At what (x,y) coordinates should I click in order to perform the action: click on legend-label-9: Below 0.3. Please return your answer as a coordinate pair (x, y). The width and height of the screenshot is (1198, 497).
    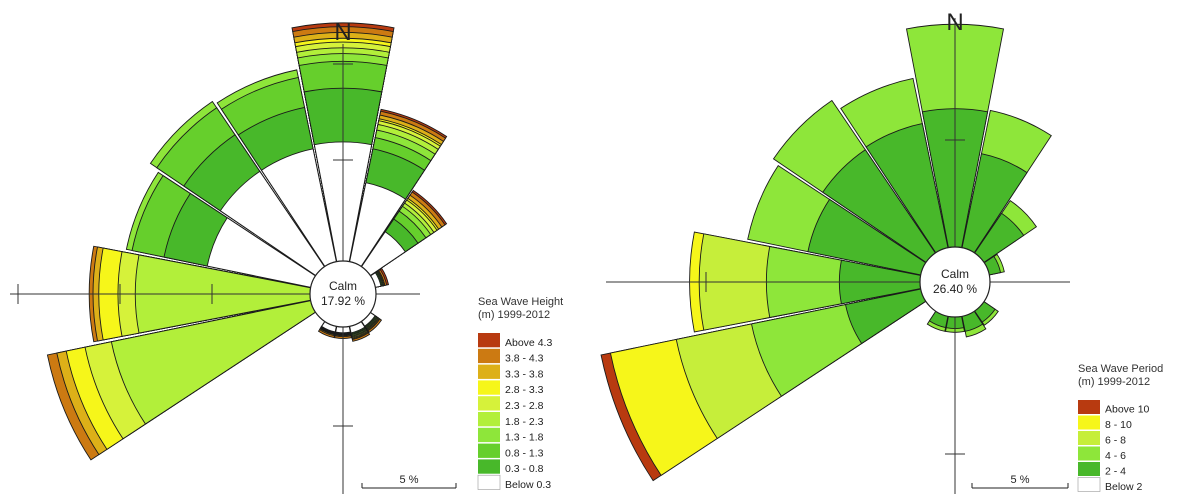
    Looking at the image, I should click on (528, 485).